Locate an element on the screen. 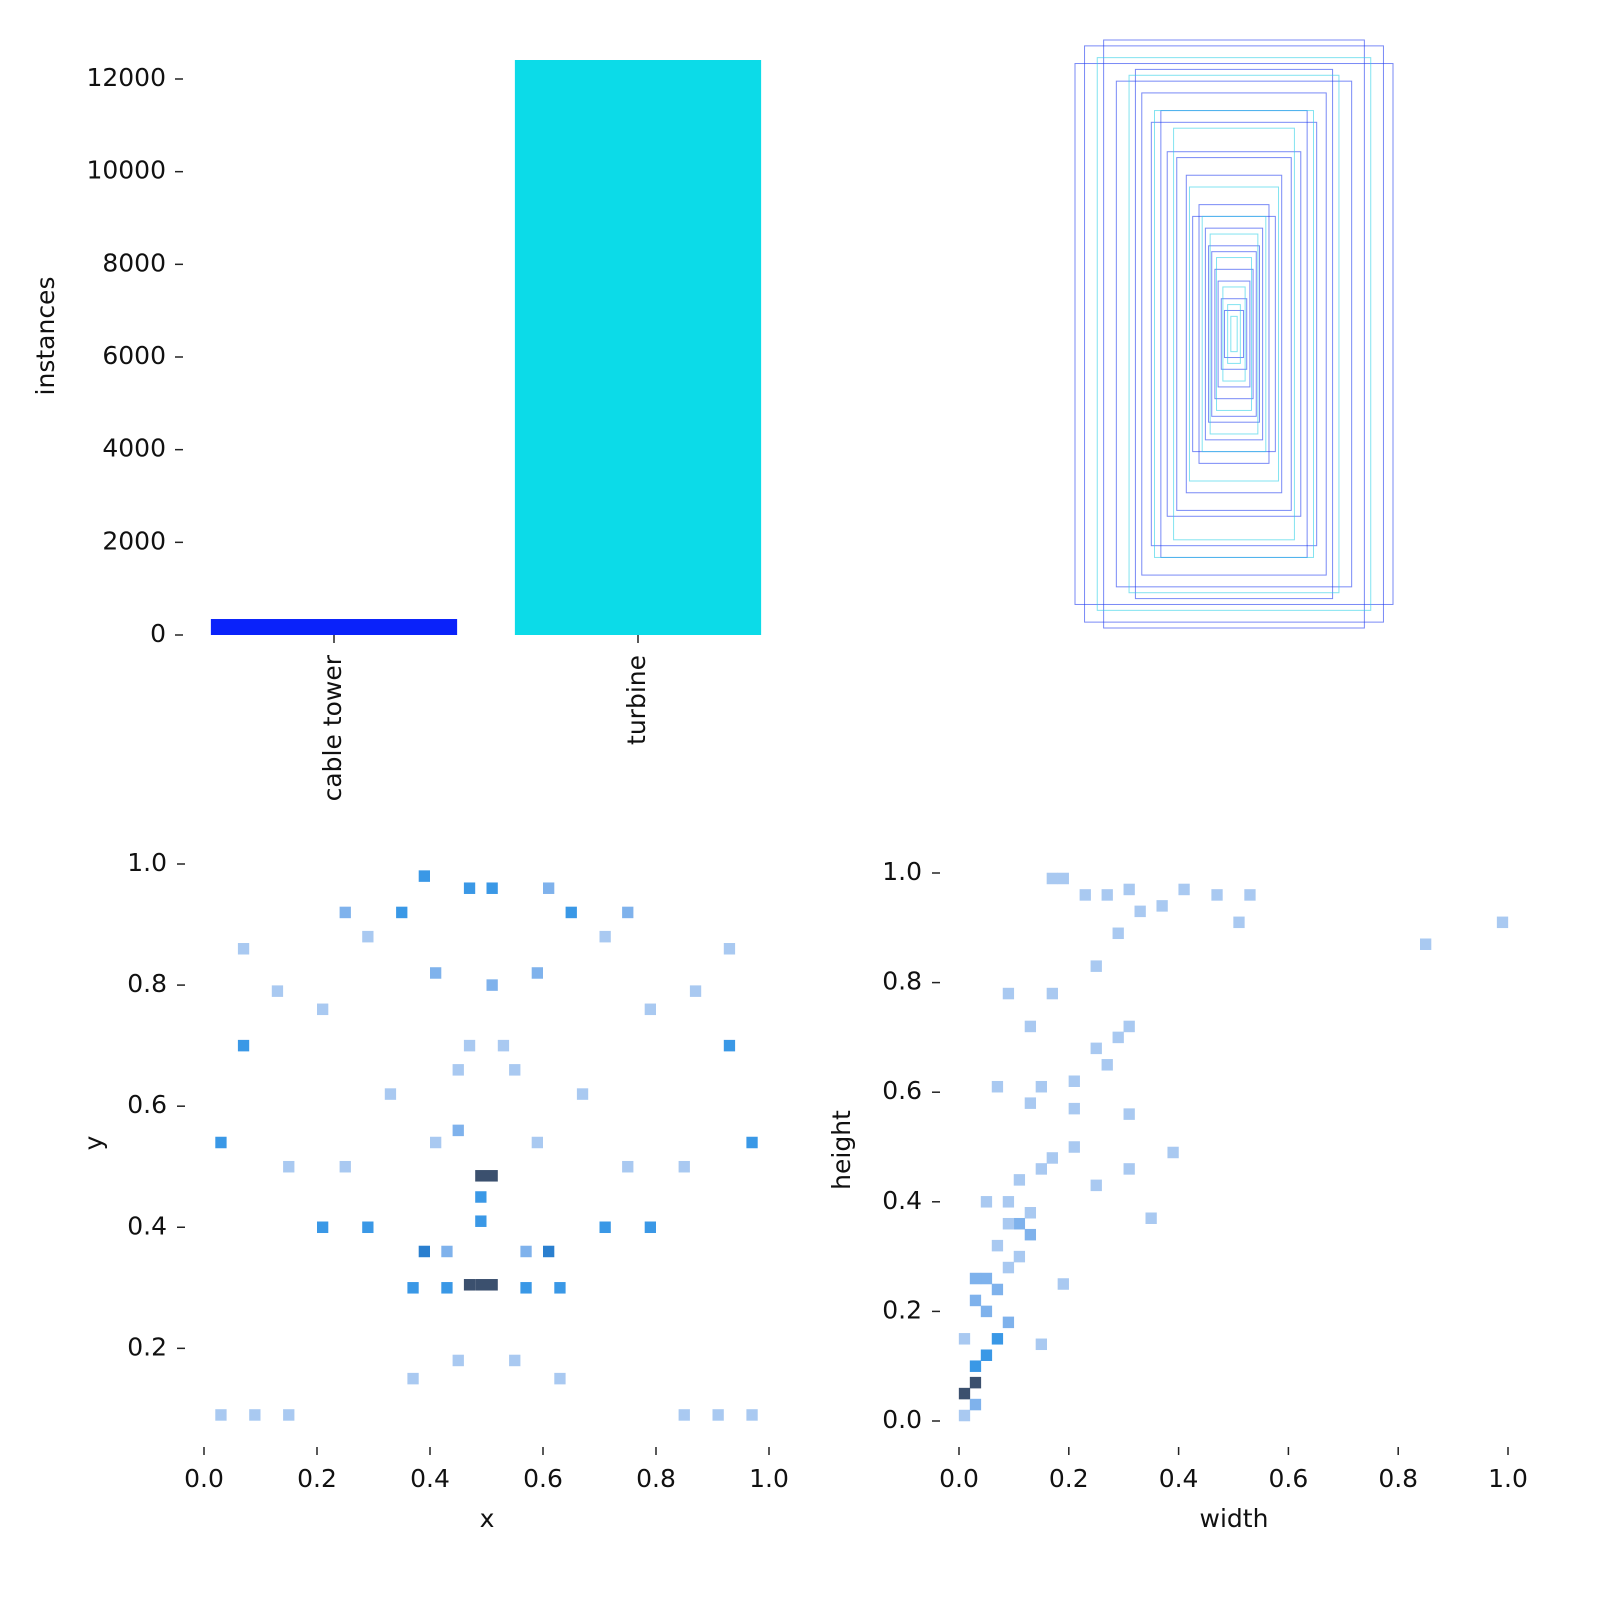 The height and width of the screenshot is (1600, 1600). x-axis-label: width is located at coordinates (1234, 1518).